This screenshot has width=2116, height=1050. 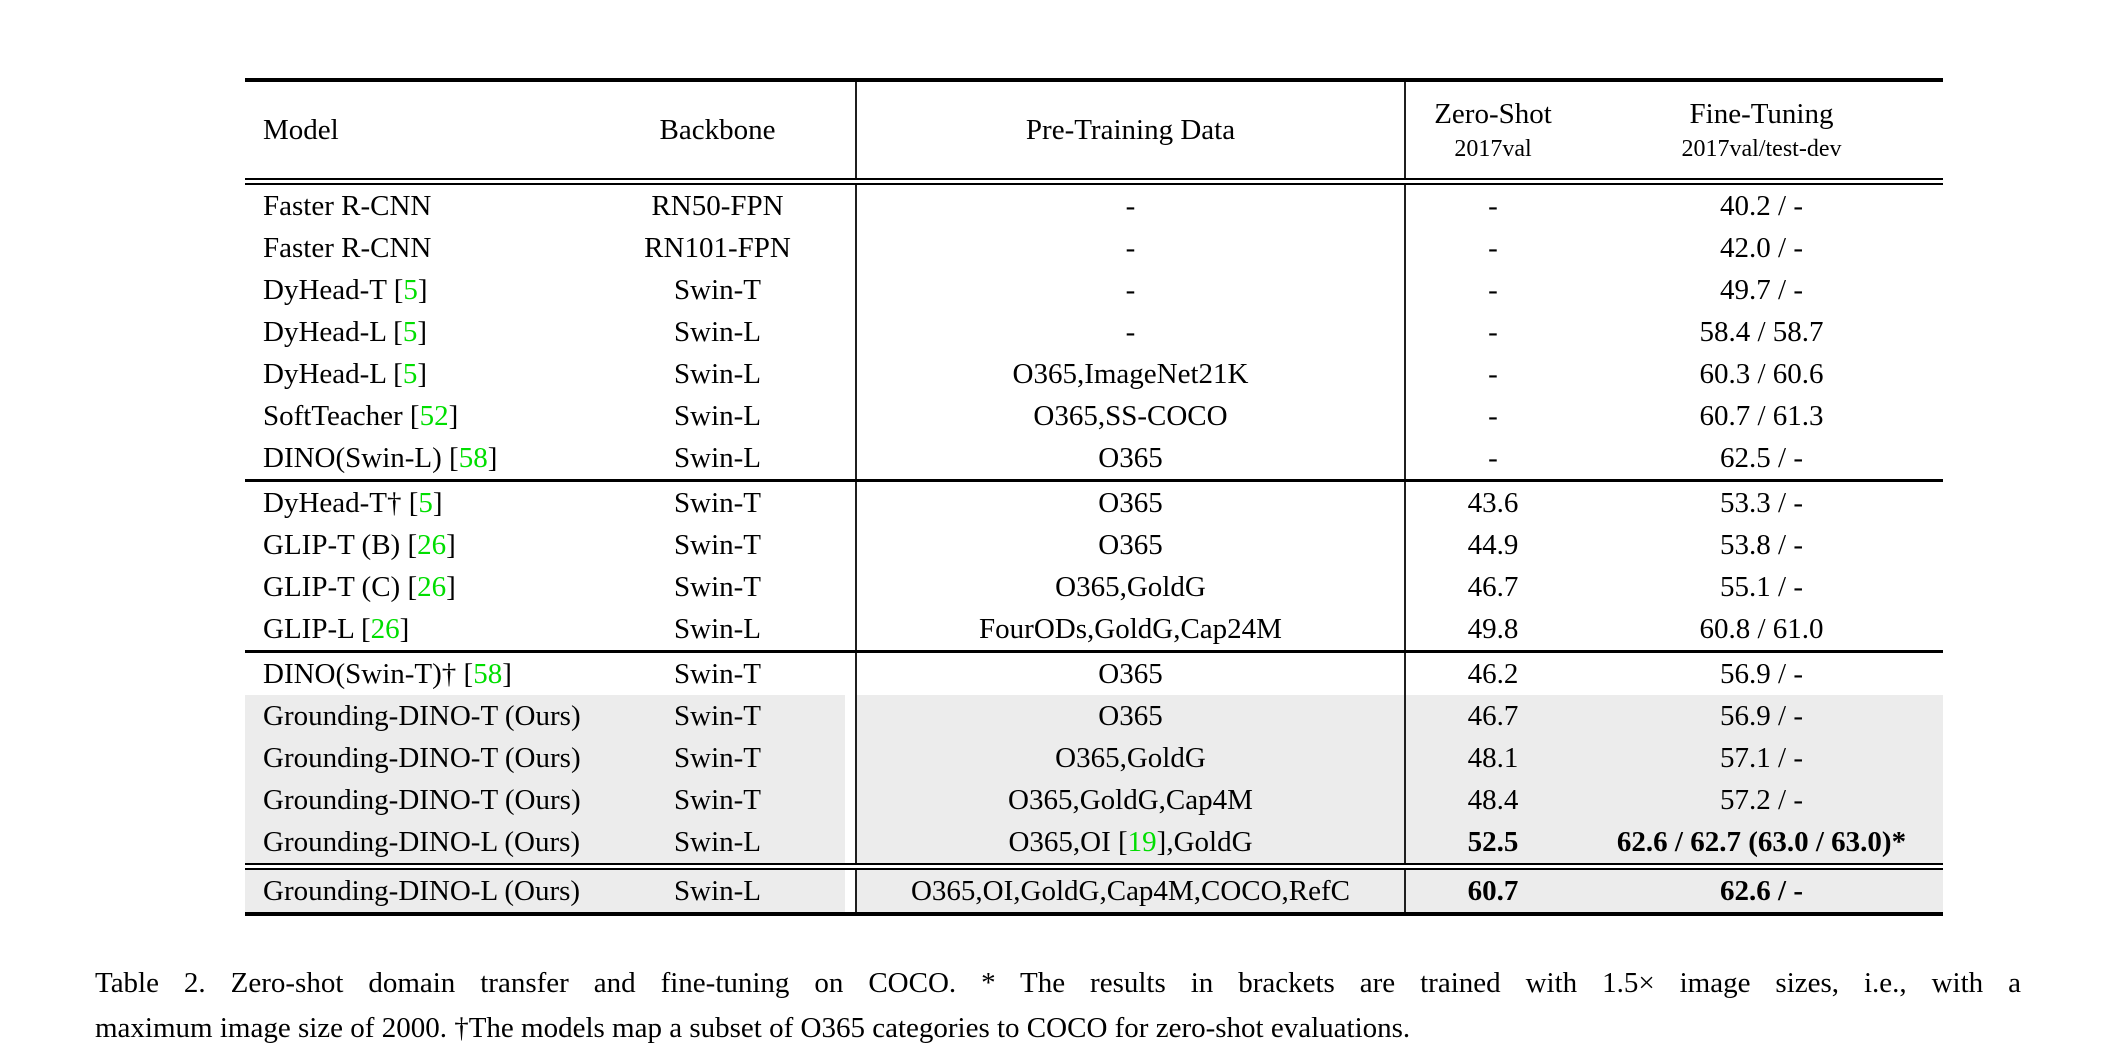 What do you see at coordinates (487, 674) in the screenshot?
I see `citation-ref: 58` at bounding box center [487, 674].